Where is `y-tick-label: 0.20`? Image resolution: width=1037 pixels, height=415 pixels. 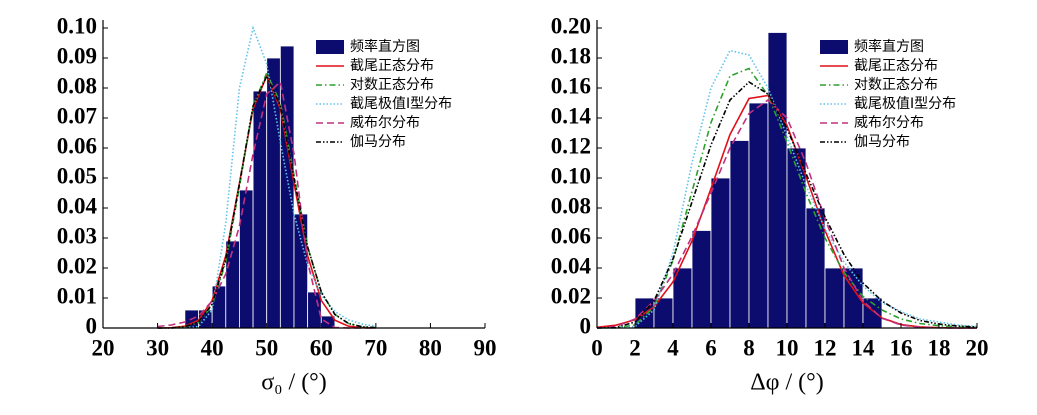
y-tick-label: 0.20 is located at coordinates (571, 25).